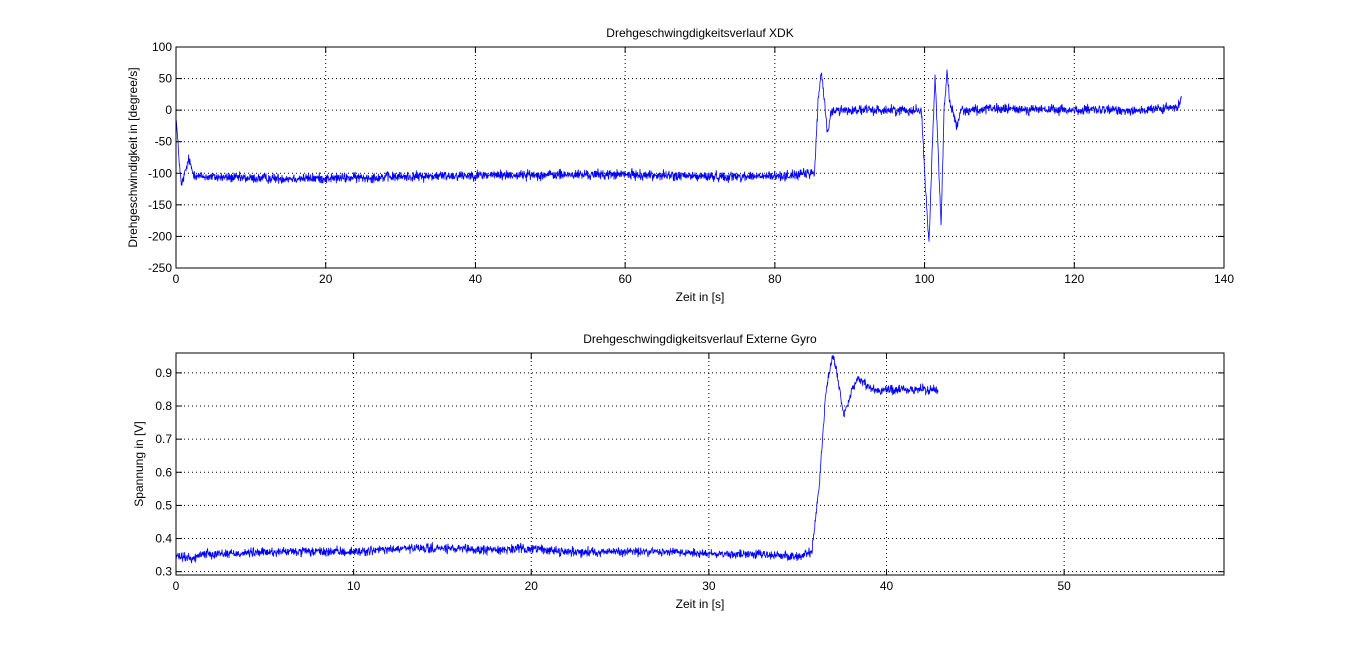 This screenshot has height=645, width=1351. Describe the element at coordinates (163, 406) in the screenshot. I see `y-tick-label: 0.8` at that location.